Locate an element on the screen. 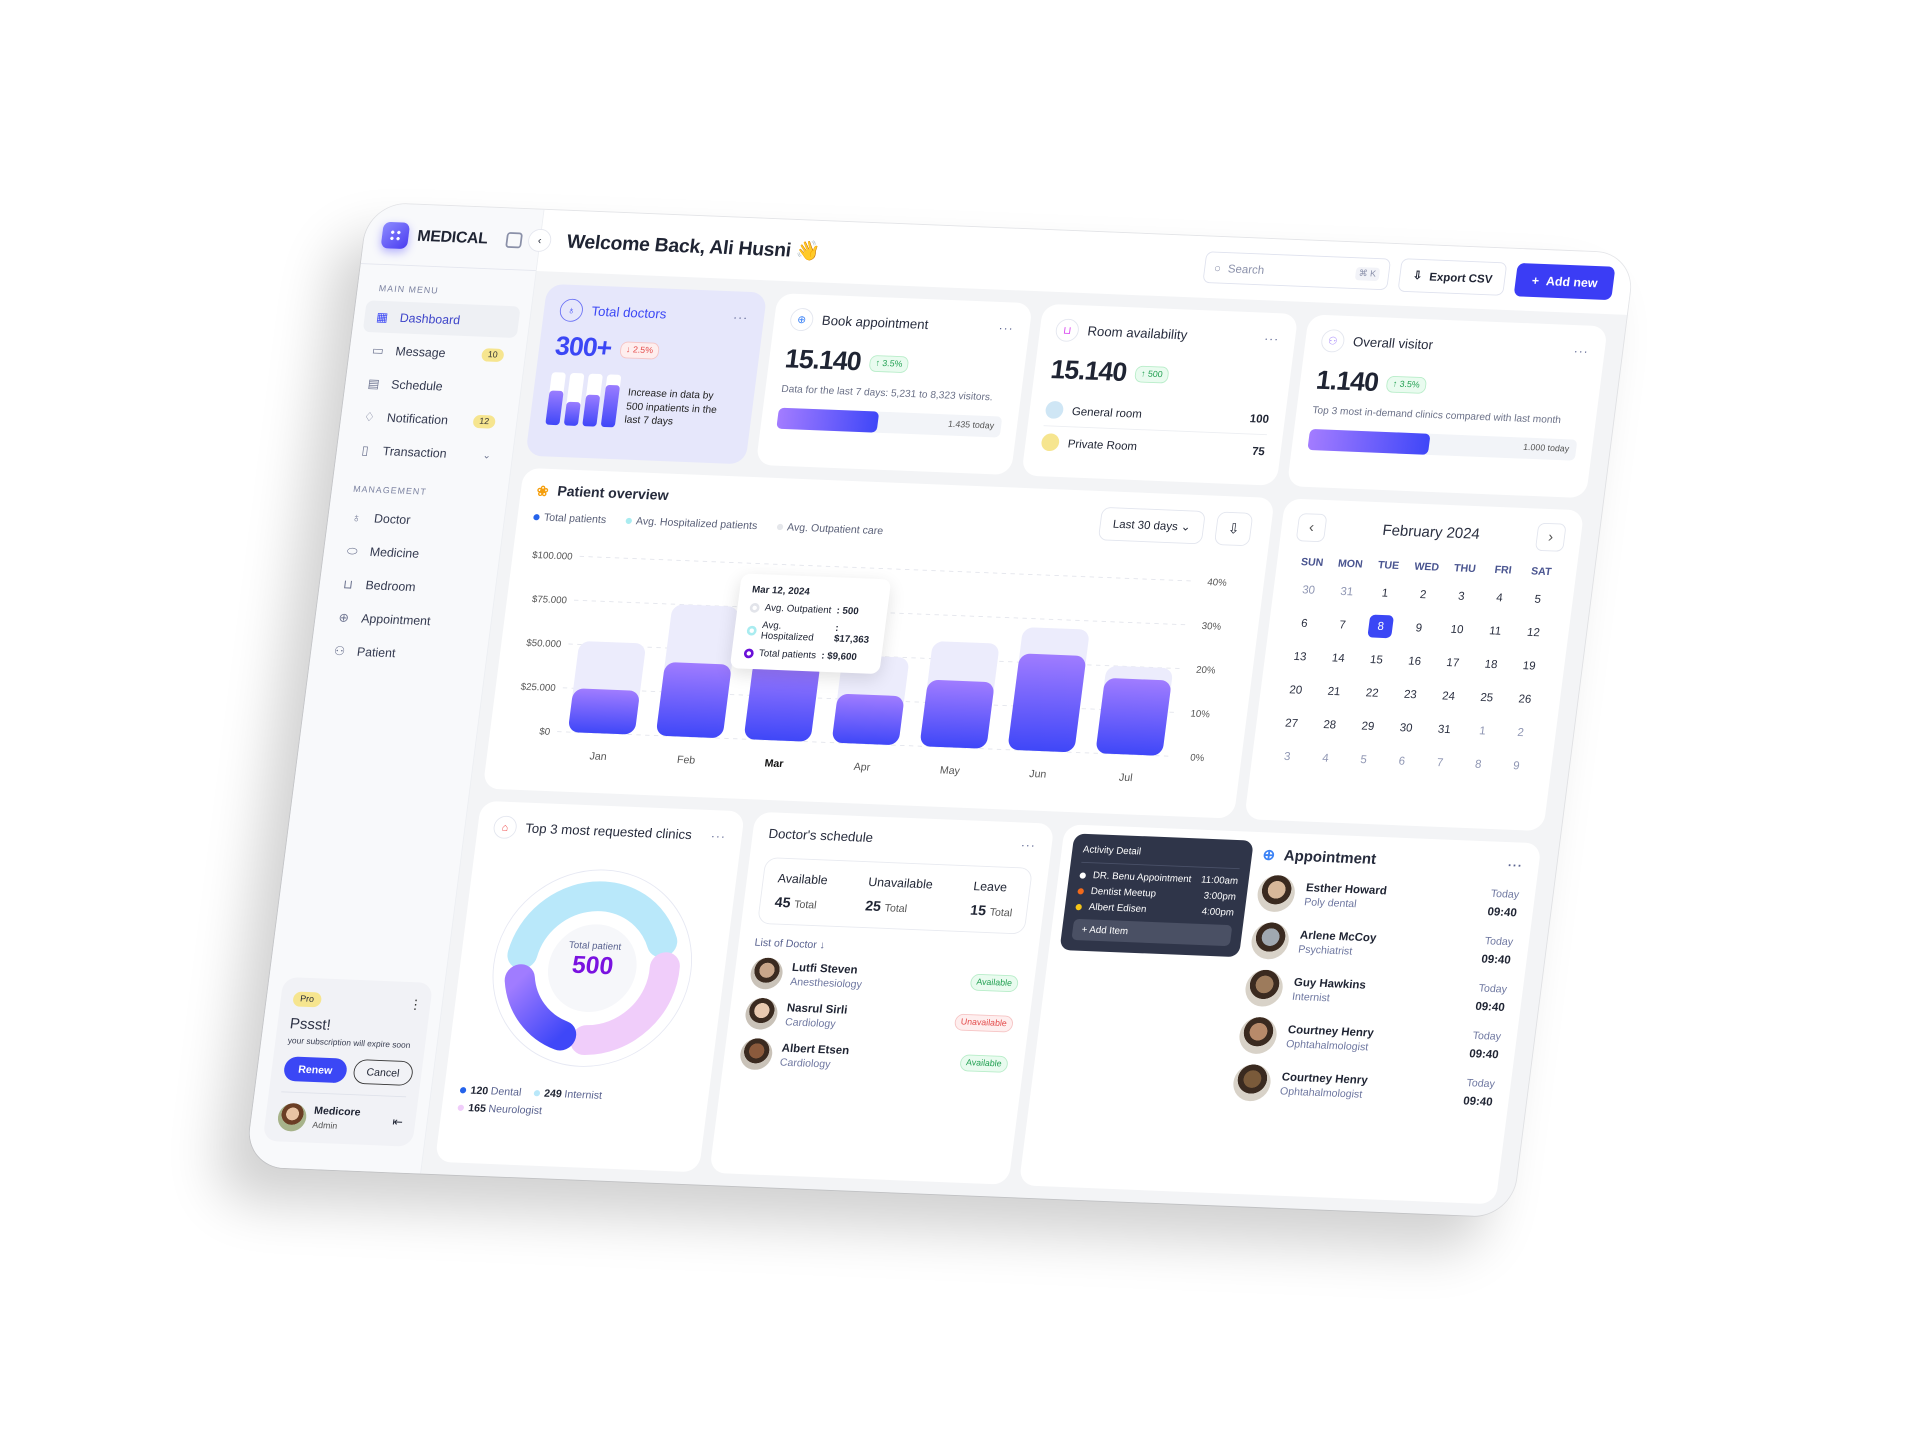  calendar-day: 15 is located at coordinates (1376, 659).